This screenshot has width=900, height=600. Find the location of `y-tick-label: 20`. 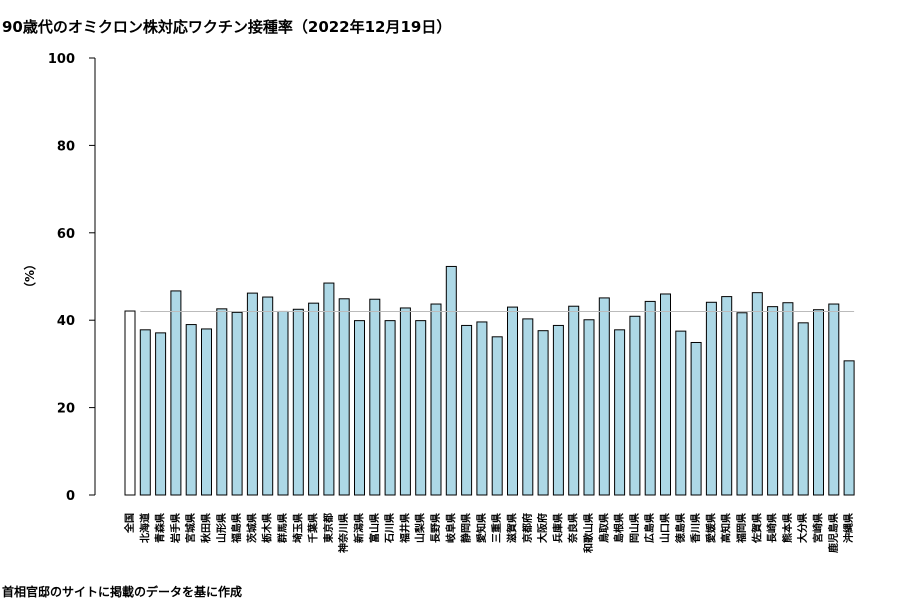

y-tick-label: 20 is located at coordinates (66, 409).